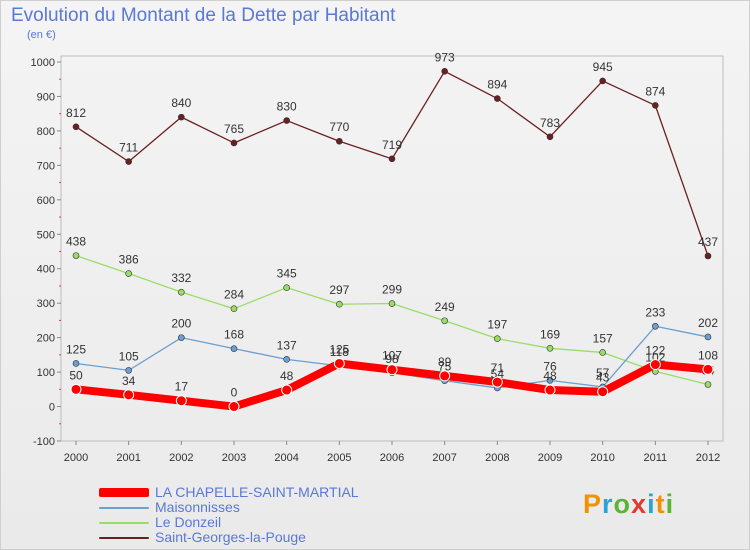 The image size is (750, 550). Describe the element at coordinates (392, 458) in the screenshot. I see `x-tick-label: 2006` at that location.